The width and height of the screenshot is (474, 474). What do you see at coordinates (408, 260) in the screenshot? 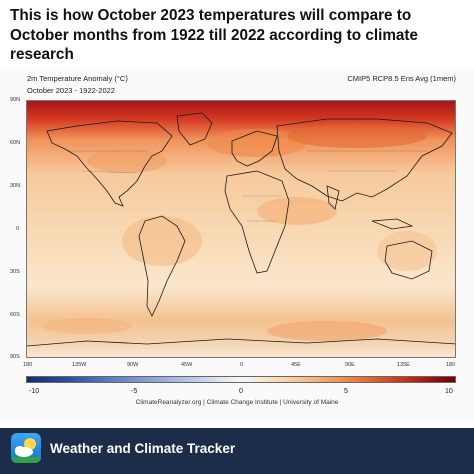
I see `australia-outline` at bounding box center [408, 260].